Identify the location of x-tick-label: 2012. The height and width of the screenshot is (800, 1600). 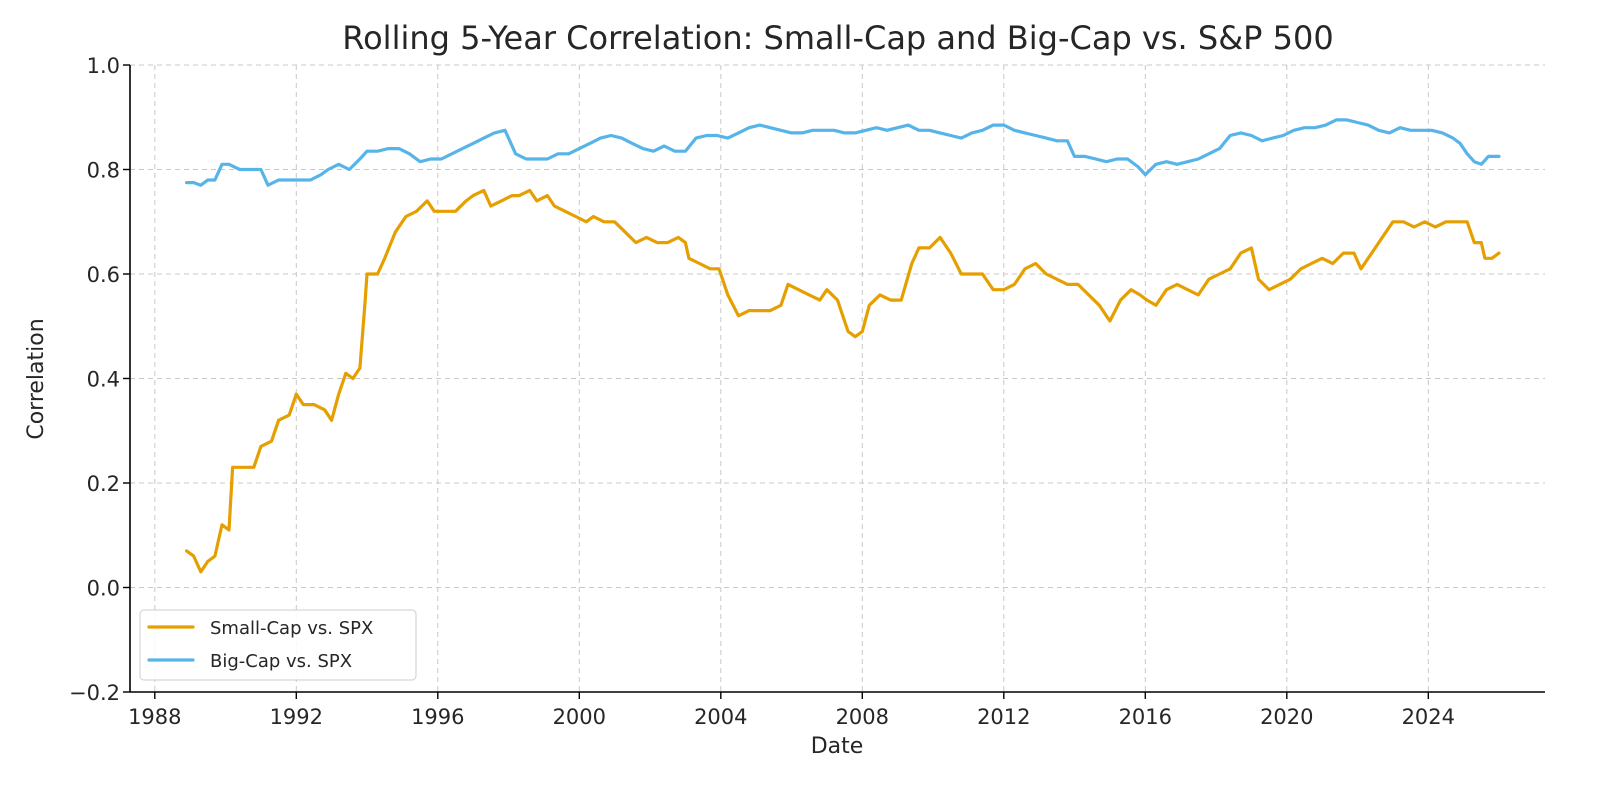
(1003, 717).